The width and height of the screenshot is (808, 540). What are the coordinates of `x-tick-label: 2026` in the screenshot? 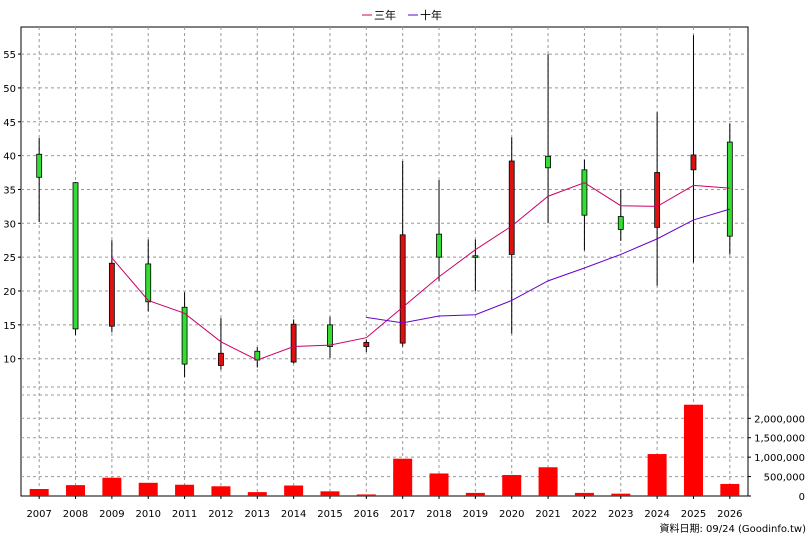 It's located at (729, 514).